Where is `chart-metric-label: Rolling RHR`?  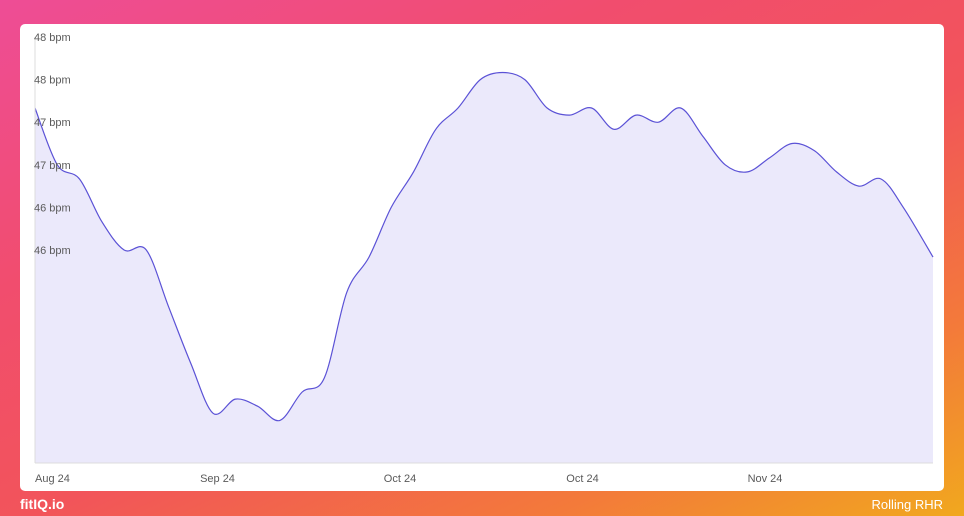 chart-metric-label: Rolling RHR is located at coordinates (907, 504).